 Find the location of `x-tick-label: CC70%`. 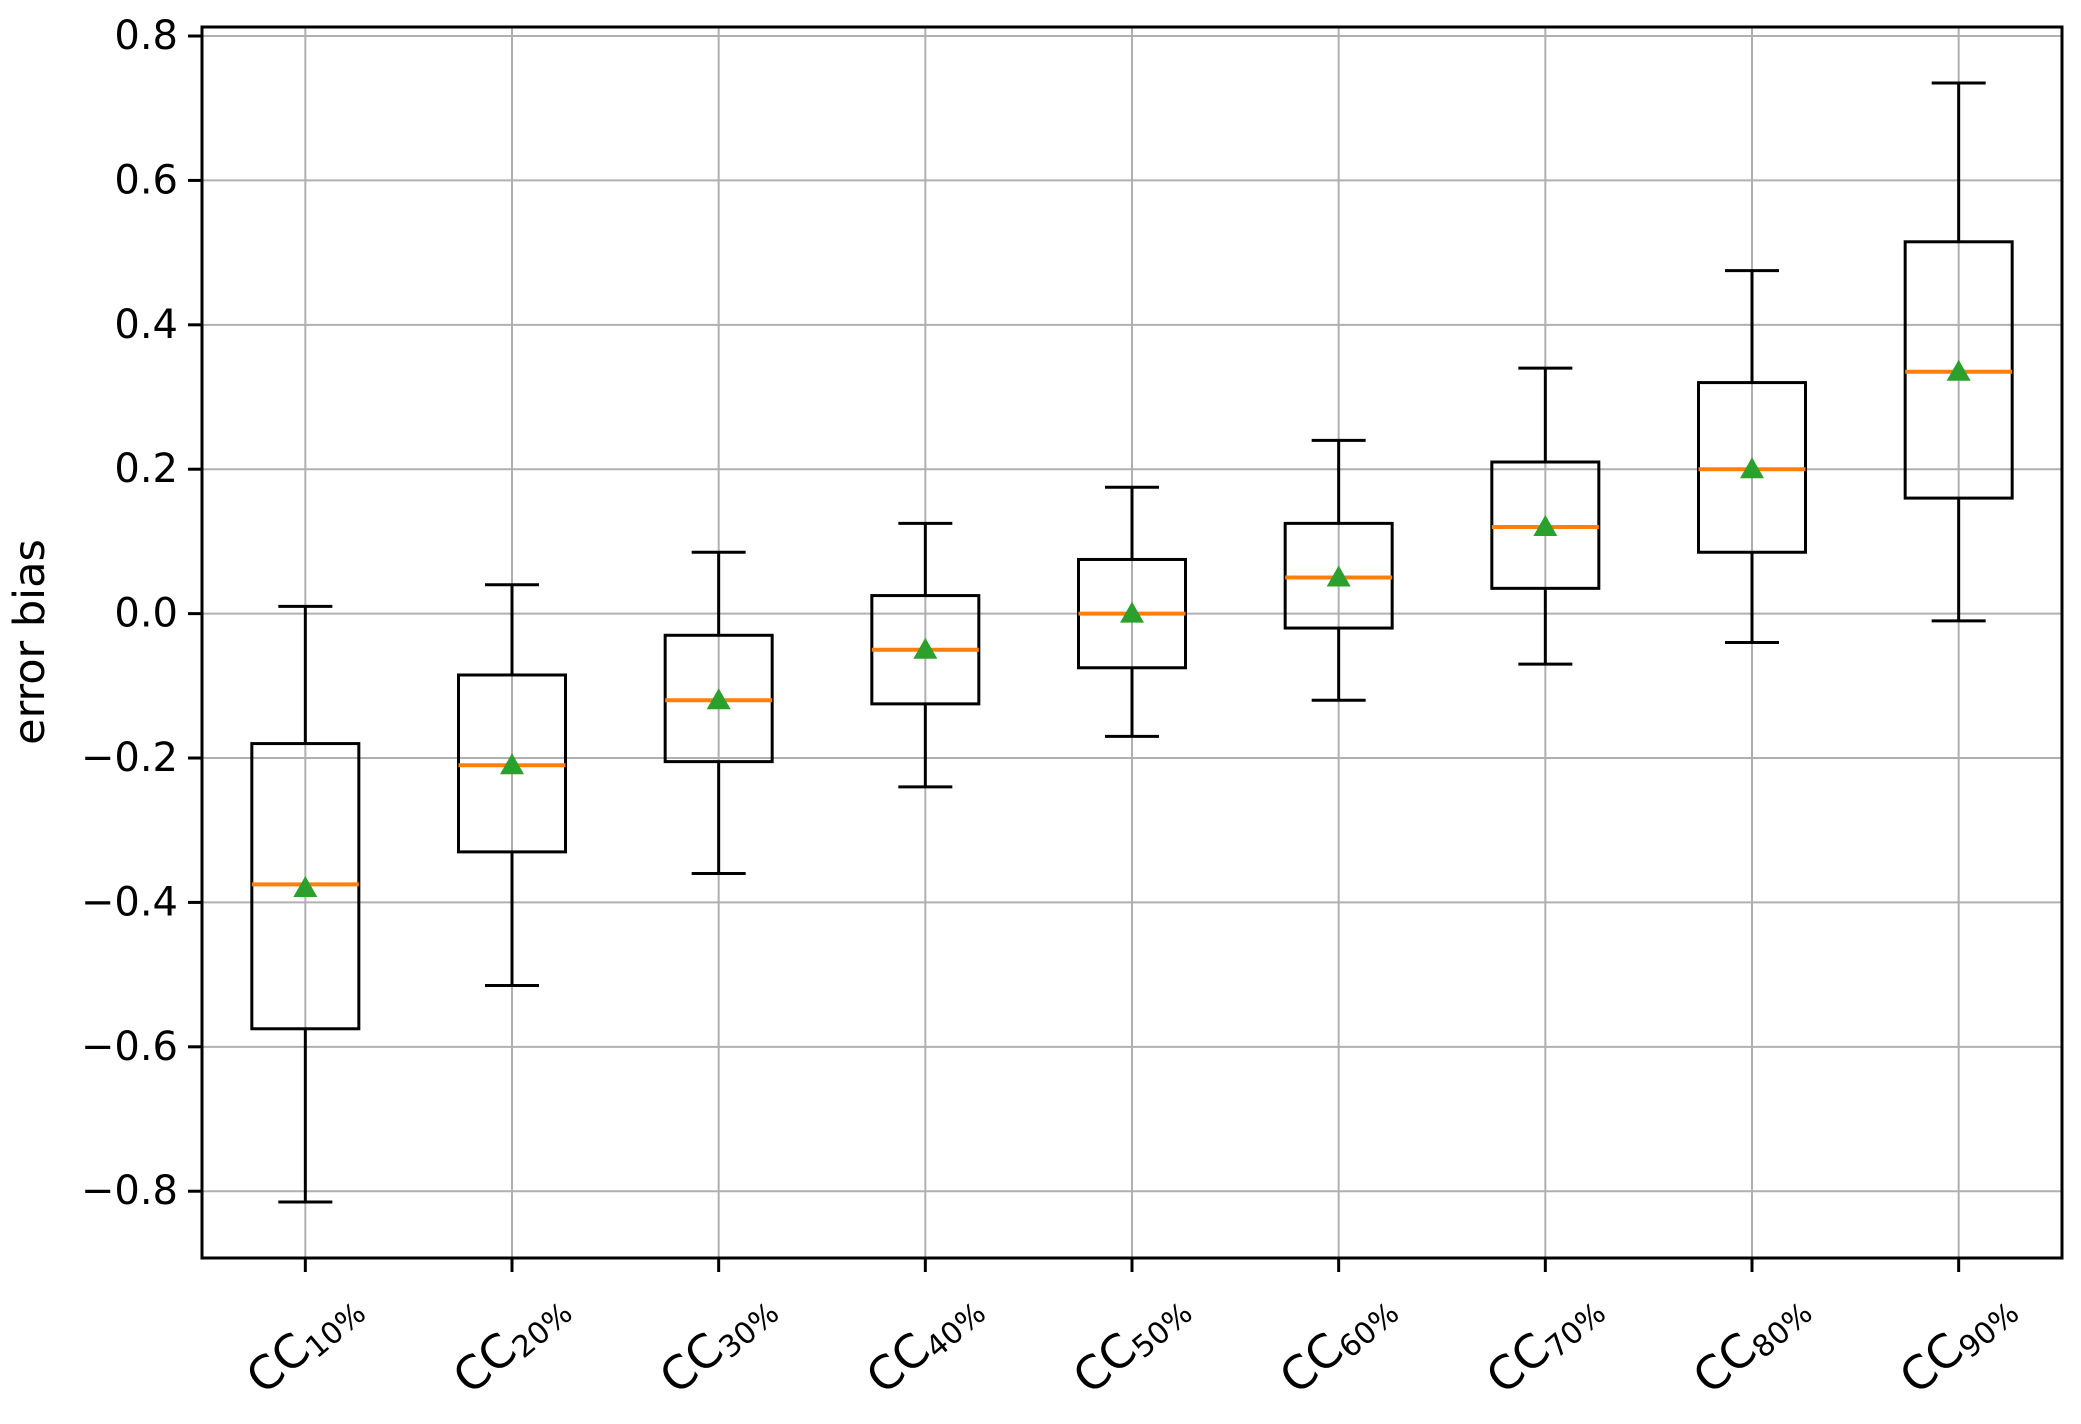

x-tick-label: CC70% is located at coordinates (1544, 1343).